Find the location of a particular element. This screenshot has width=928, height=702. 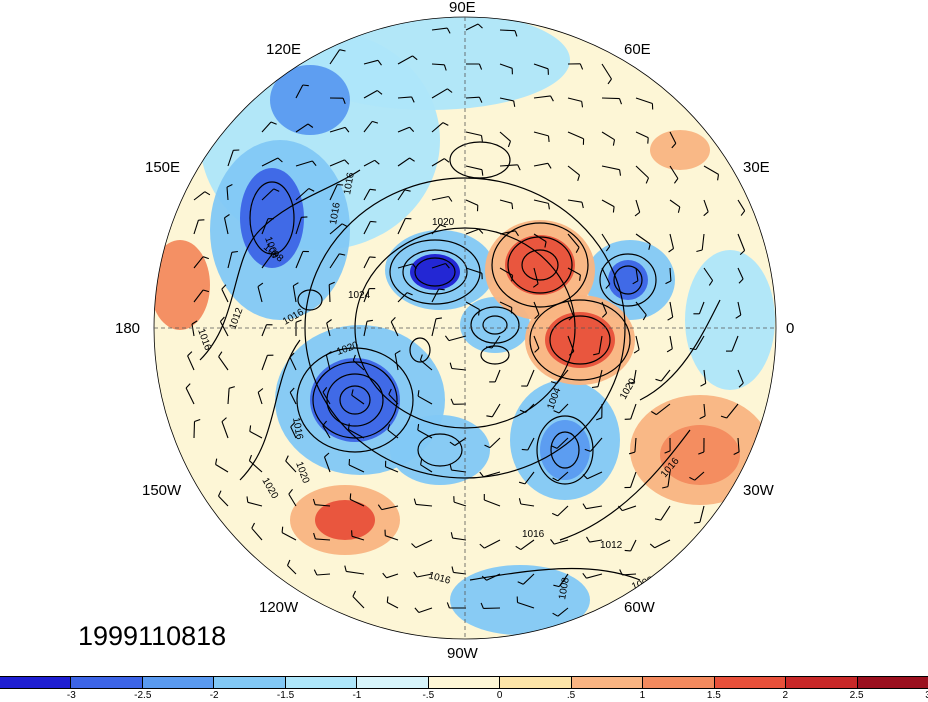

lon-label-120w: 120W is located at coordinates (279, 607).